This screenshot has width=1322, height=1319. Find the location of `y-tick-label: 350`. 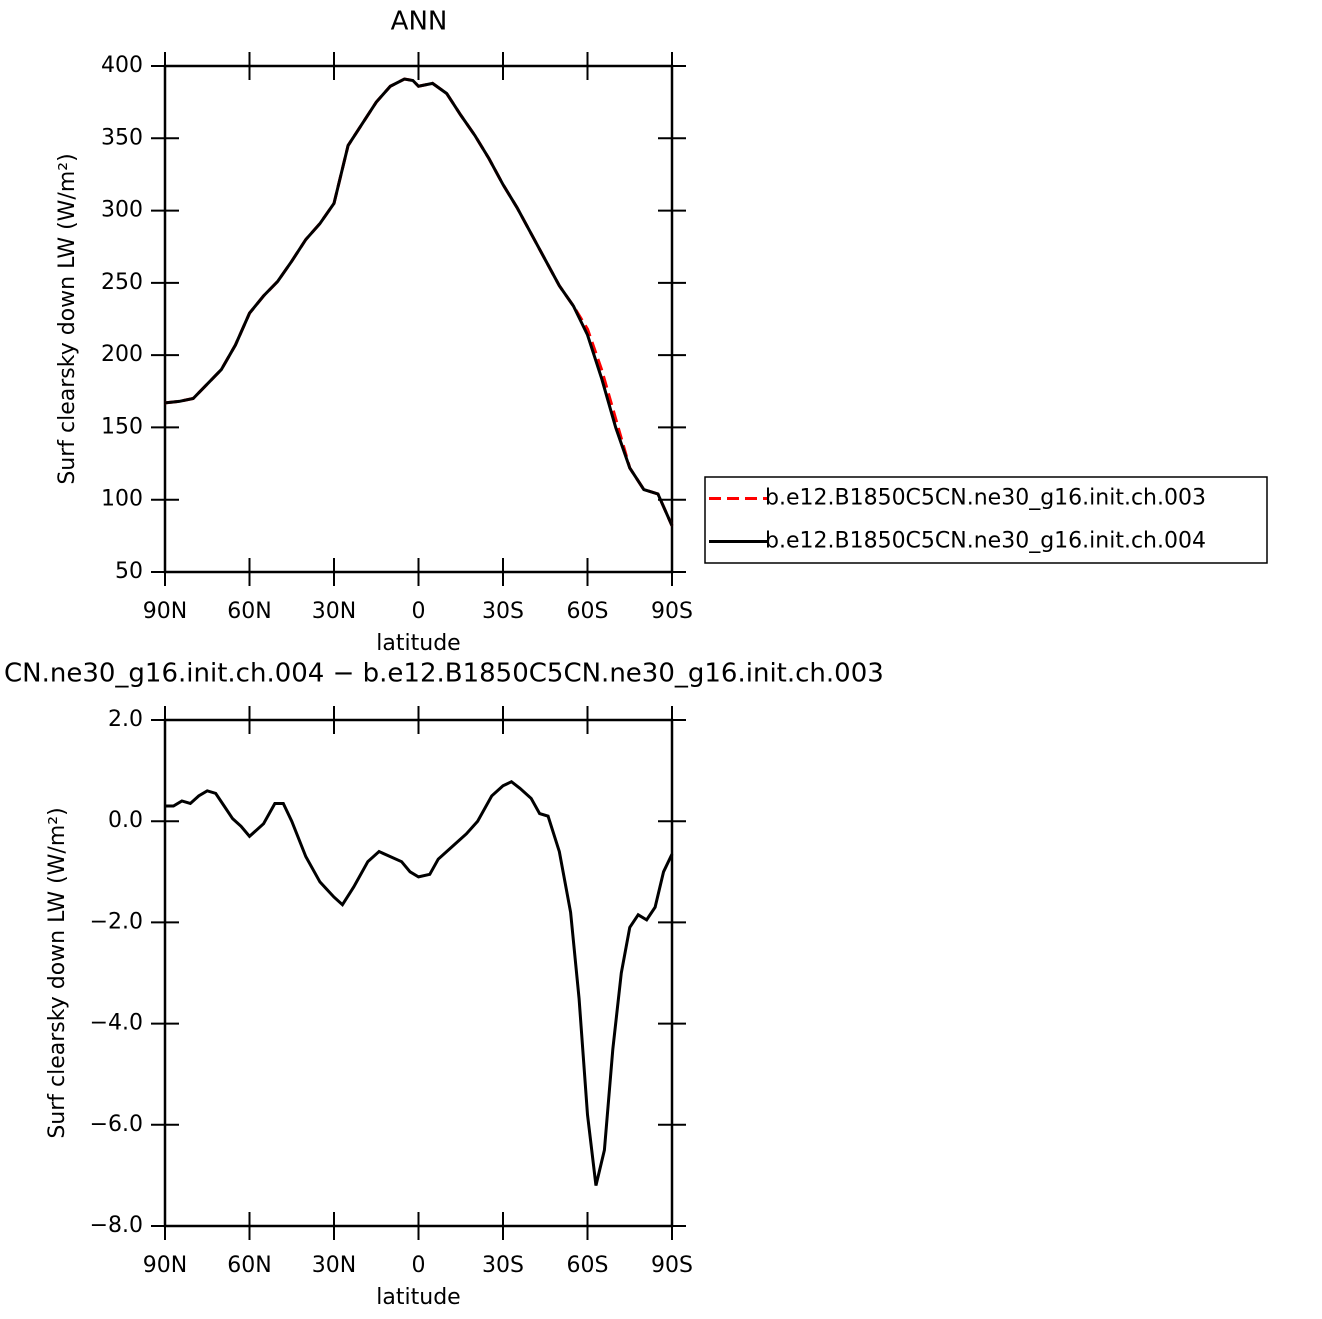

y-tick-label: 350 is located at coordinates (122, 137).